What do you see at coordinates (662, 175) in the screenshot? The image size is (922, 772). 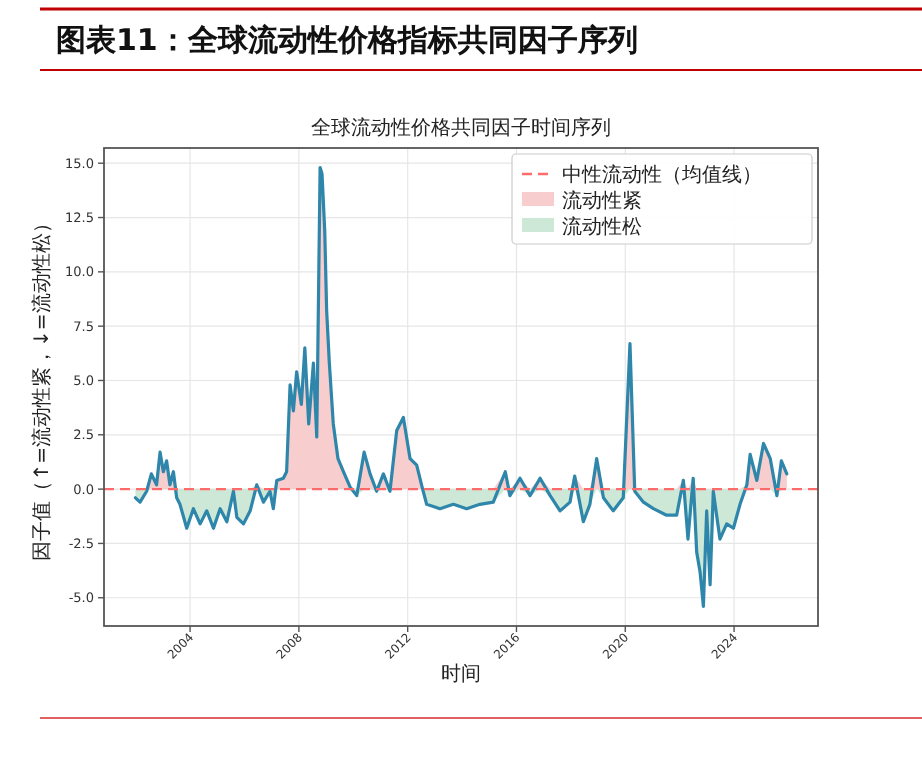 I see `legend-label: 中性流动性（均值线）` at bounding box center [662, 175].